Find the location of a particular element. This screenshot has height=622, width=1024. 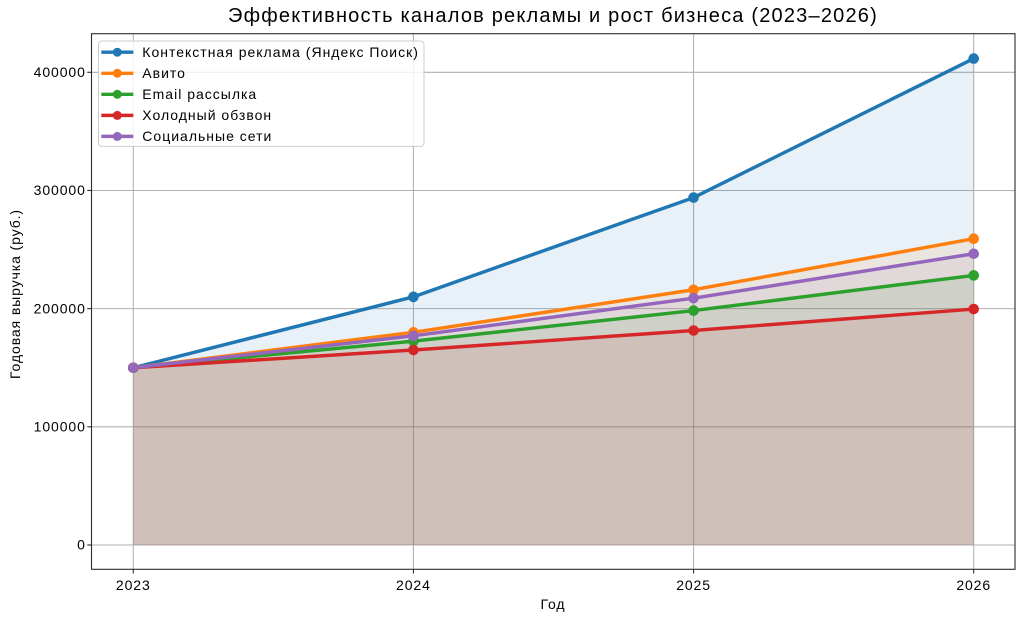

svg-text: 400000 is located at coordinates (60, 72).